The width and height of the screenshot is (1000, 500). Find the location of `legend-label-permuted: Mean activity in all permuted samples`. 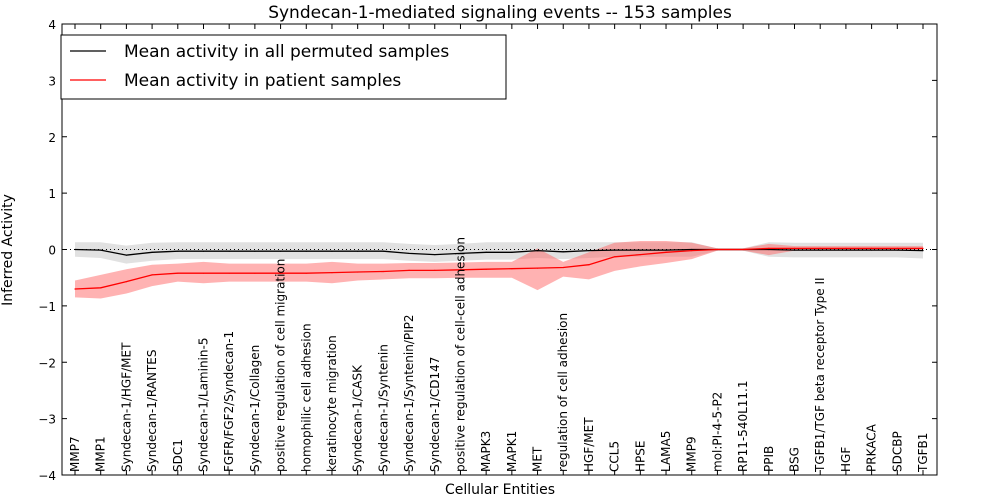

legend-label-permuted: Mean activity in all permuted samples is located at coordinates (286, 52).